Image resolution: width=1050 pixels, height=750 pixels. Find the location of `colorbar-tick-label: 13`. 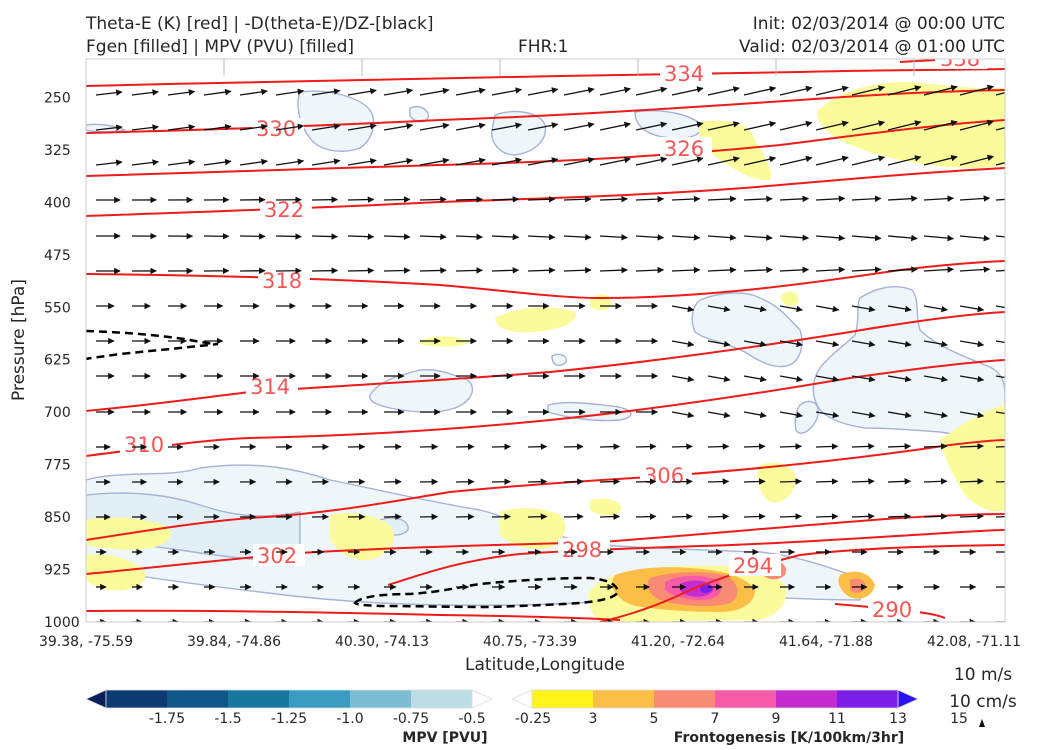

colorbar-tick-label: 13 is located at coordinates (898, 719).